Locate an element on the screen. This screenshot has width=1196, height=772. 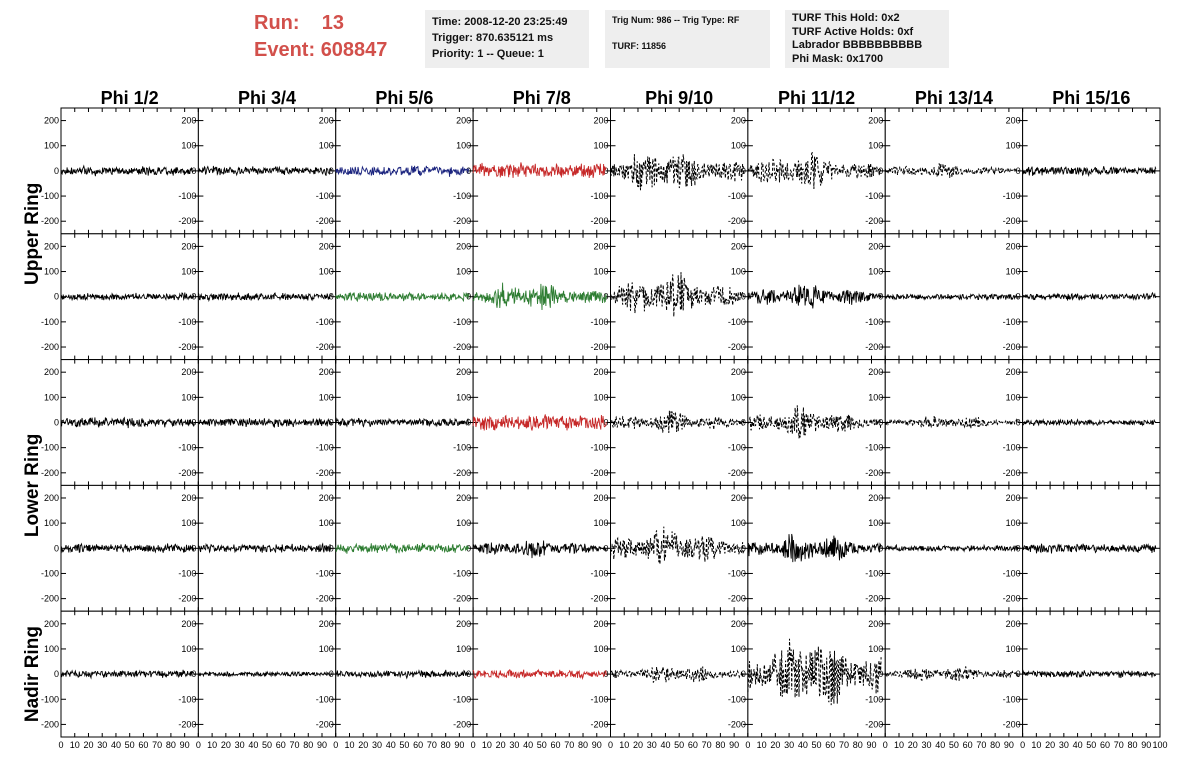
waveform-panel-r5-c7: -200 -100 0 100 200 is located at coordinates (954, 674).